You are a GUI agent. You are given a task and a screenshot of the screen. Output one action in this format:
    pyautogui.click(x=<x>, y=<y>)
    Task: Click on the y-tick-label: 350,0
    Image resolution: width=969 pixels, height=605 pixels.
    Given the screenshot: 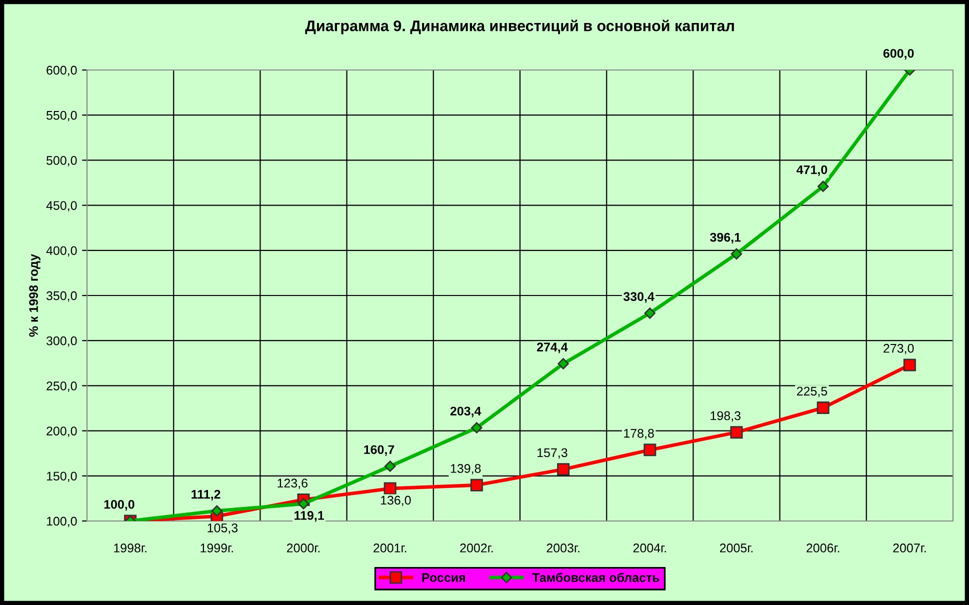 What is the action you would take?
    pyautogui.click(x=61, y=296)
    